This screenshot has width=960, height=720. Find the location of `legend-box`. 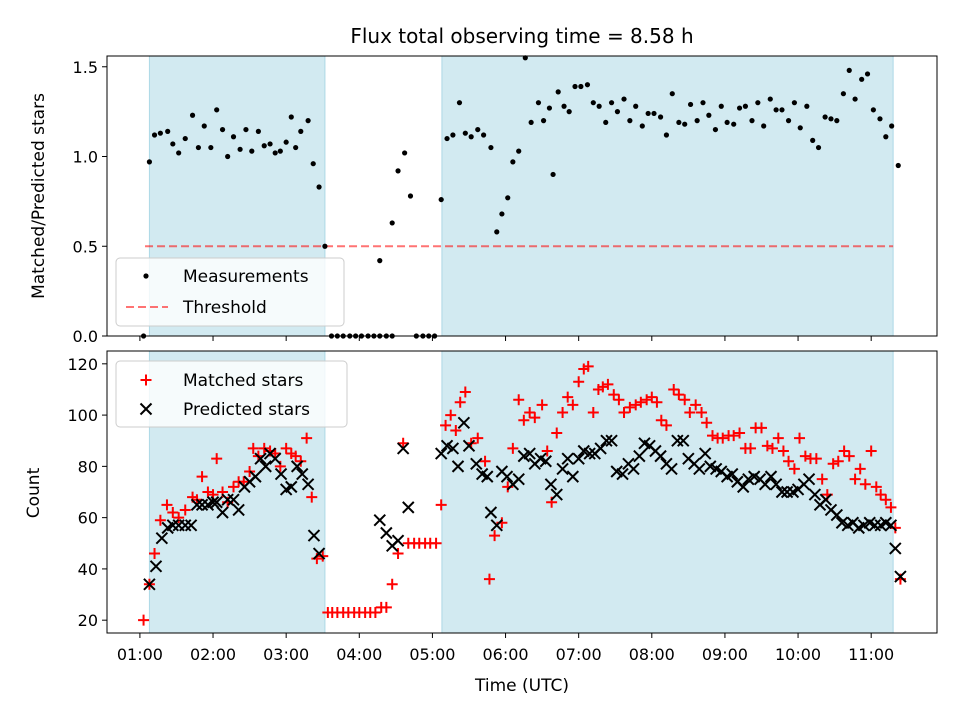

legend-box is located at coordinates (230, 292).